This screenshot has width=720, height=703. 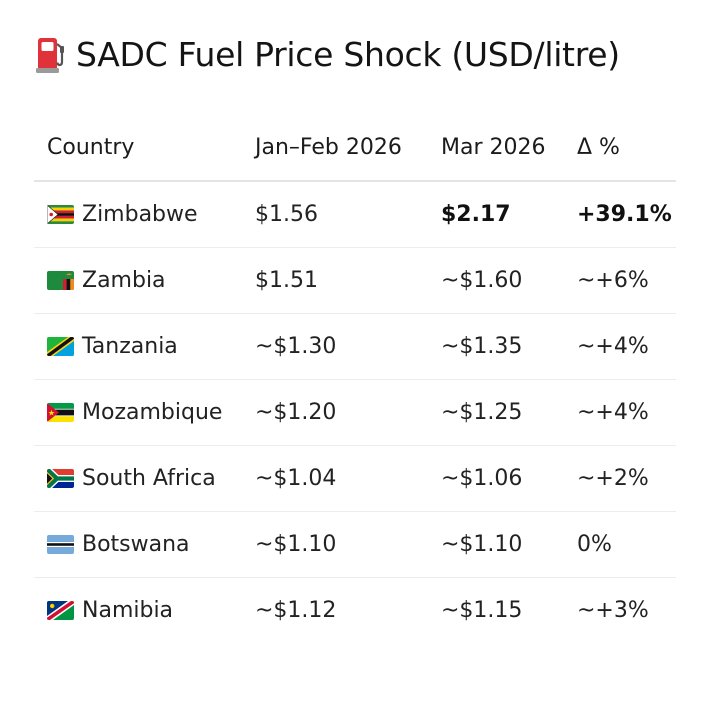 What do you see at coordinates (60, 478) in the screenshot?
I see `south-africa-flag-icon` at bounding box center [60, 478].